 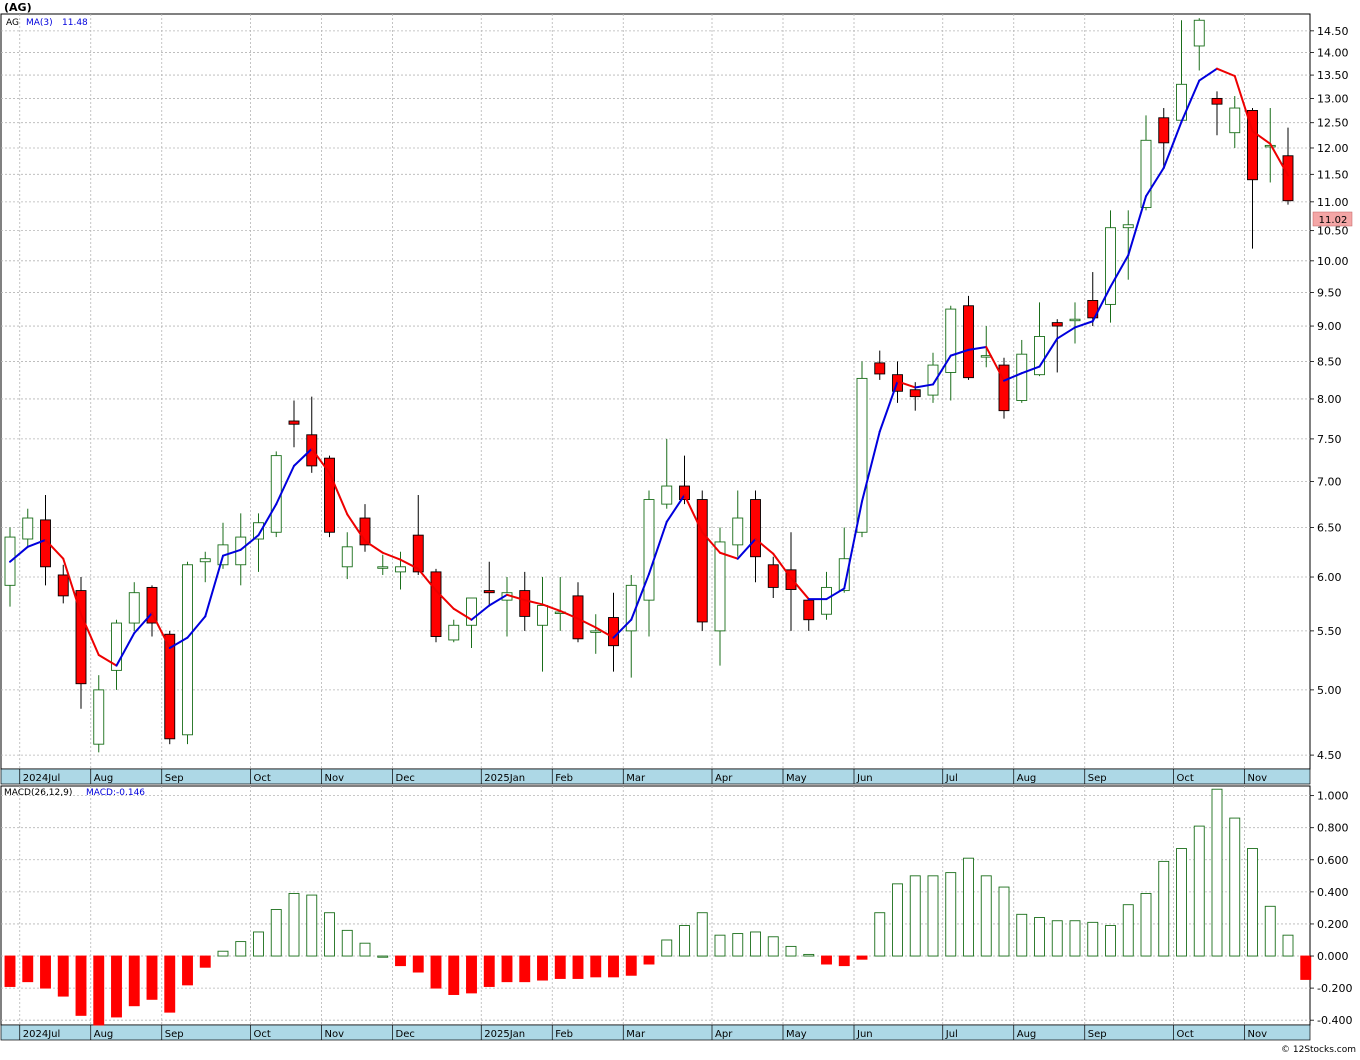 I want to click on price-date-label: May, so click(x=796, y=778).